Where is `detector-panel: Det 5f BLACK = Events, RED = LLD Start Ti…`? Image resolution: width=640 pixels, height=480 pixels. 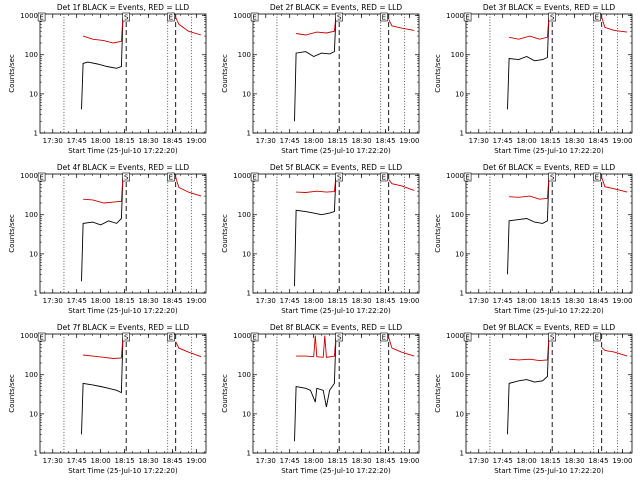
detector-panel: Det 5f BLACK = Events, RED = LLD Start Ti… is located at coordinates (319, 240).